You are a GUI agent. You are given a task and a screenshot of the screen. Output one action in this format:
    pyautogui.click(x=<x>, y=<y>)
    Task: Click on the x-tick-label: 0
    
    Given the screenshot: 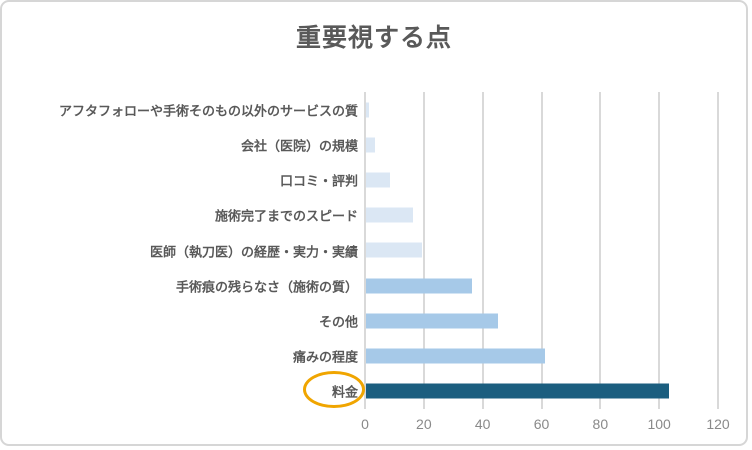 What is the action you would take?
    pyautogui.click(x=365, y=424)
    